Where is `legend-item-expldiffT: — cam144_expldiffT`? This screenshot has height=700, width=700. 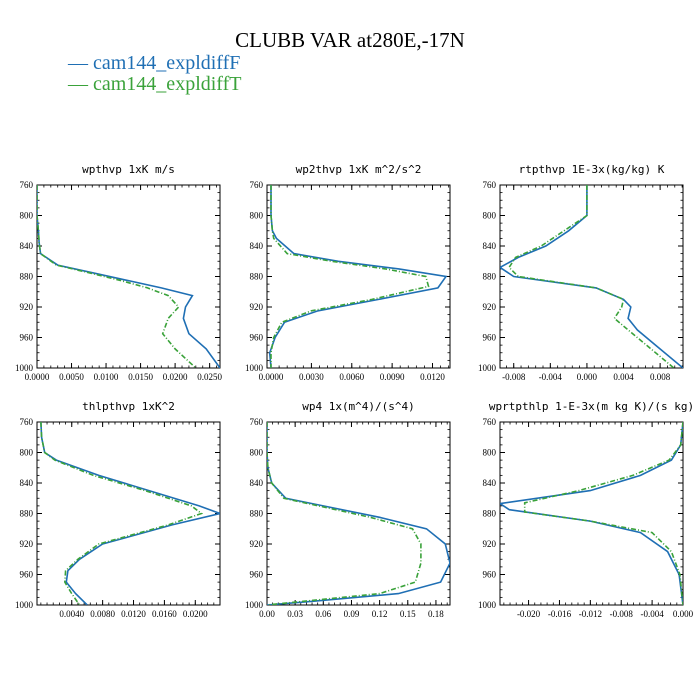
legend-item-expldiffT: — cam144_expldiffT is located at coordinates (155, 84).